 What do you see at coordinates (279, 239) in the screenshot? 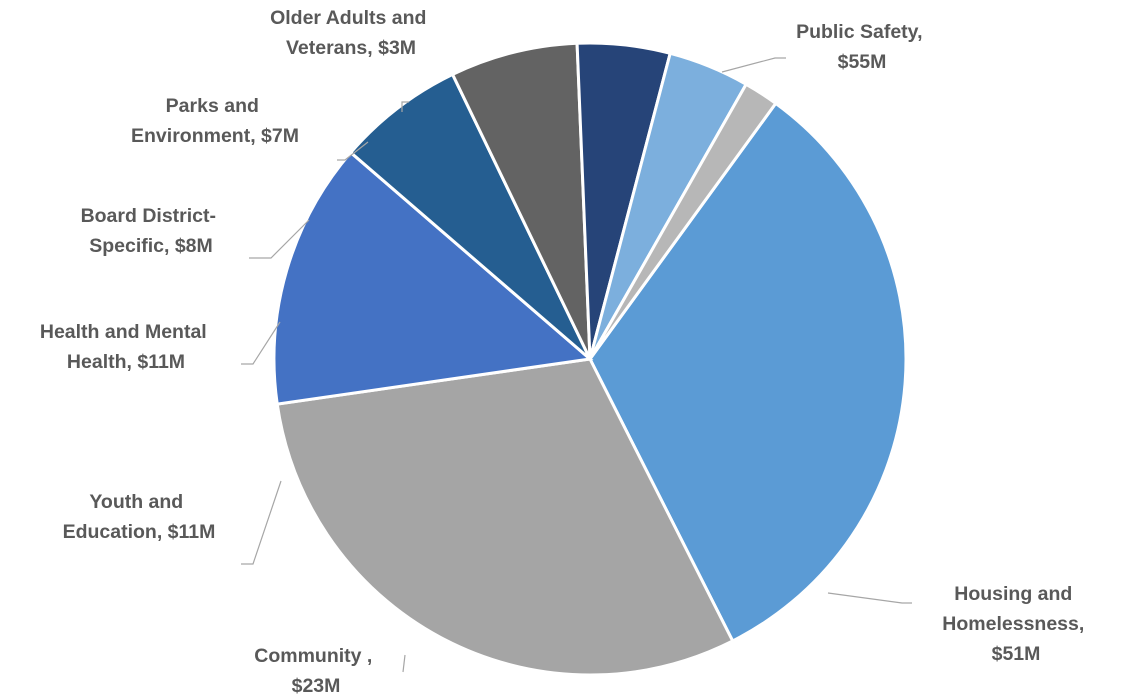
I see `leader-line-board` at bounding box center [279, 239].